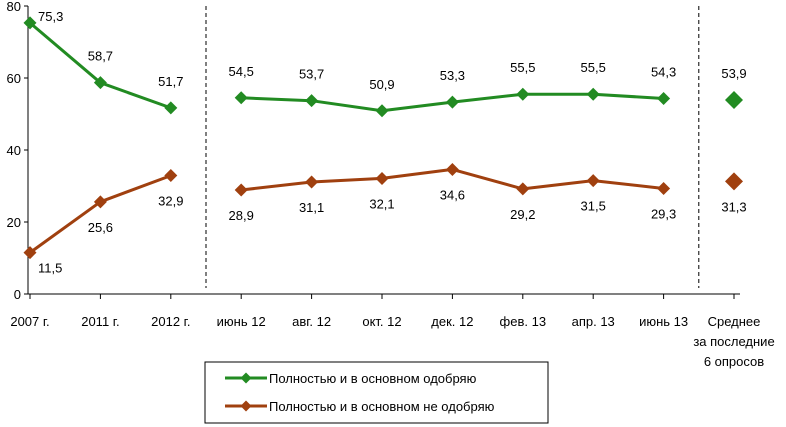 This screenshot has width=786, height=427. I want to click on x-category-label: 2011 г., so click(100, 321).